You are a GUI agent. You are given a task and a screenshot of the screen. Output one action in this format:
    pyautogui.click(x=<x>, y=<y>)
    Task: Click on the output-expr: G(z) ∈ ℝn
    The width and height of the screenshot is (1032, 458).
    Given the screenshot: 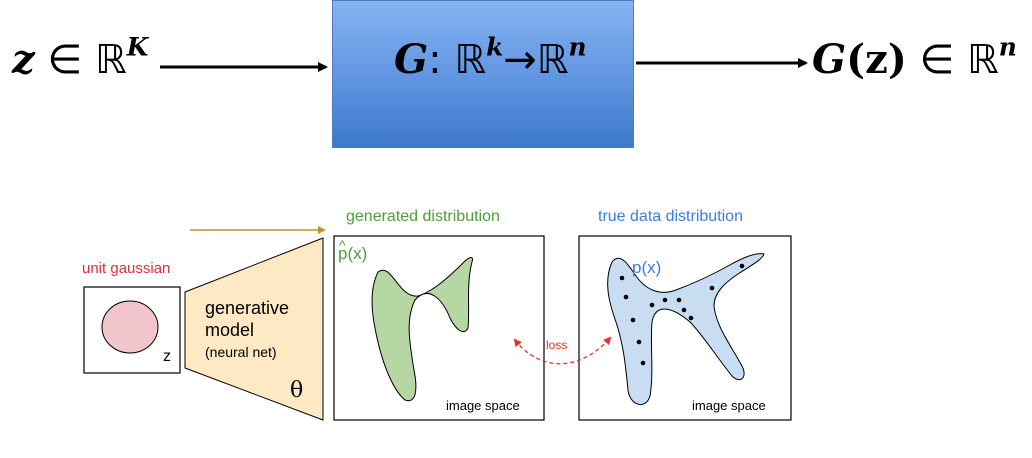 What is the action you would take?
    pyautogui.click(x=914, y=57)
    